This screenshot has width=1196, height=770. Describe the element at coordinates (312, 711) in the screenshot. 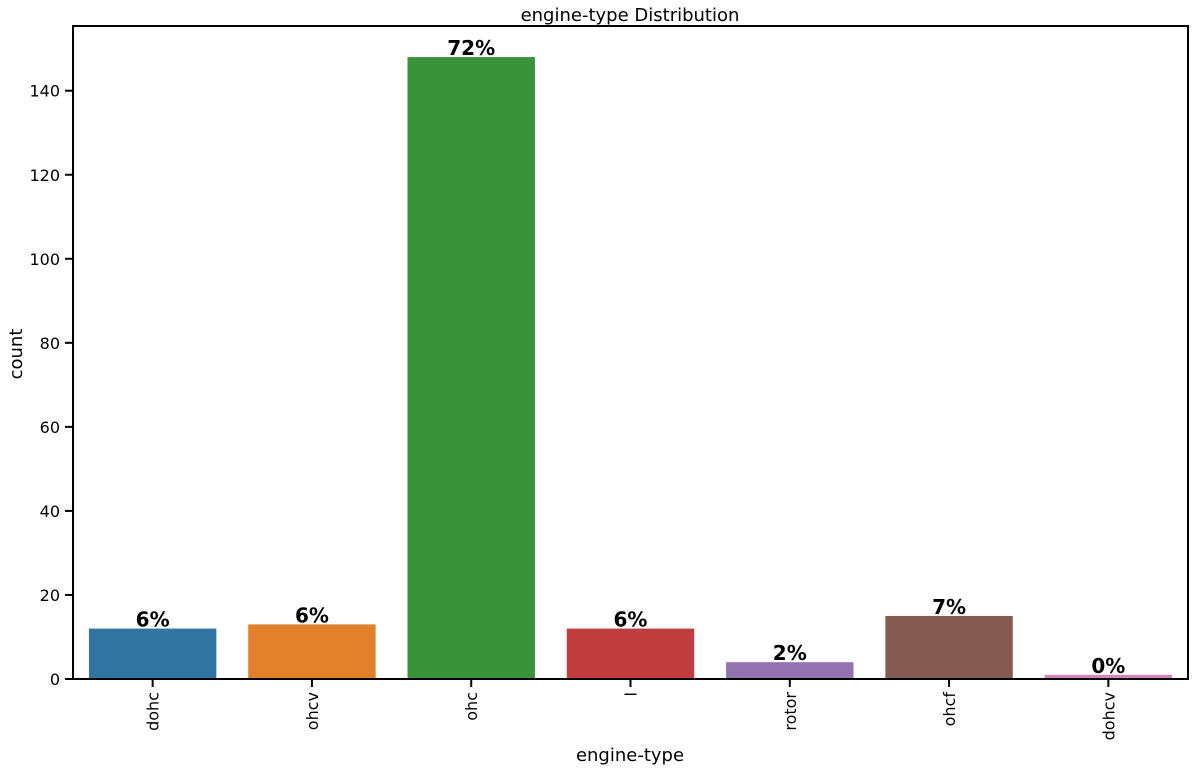

I see `x-tick-label-ohcv: ohcv` at that location.